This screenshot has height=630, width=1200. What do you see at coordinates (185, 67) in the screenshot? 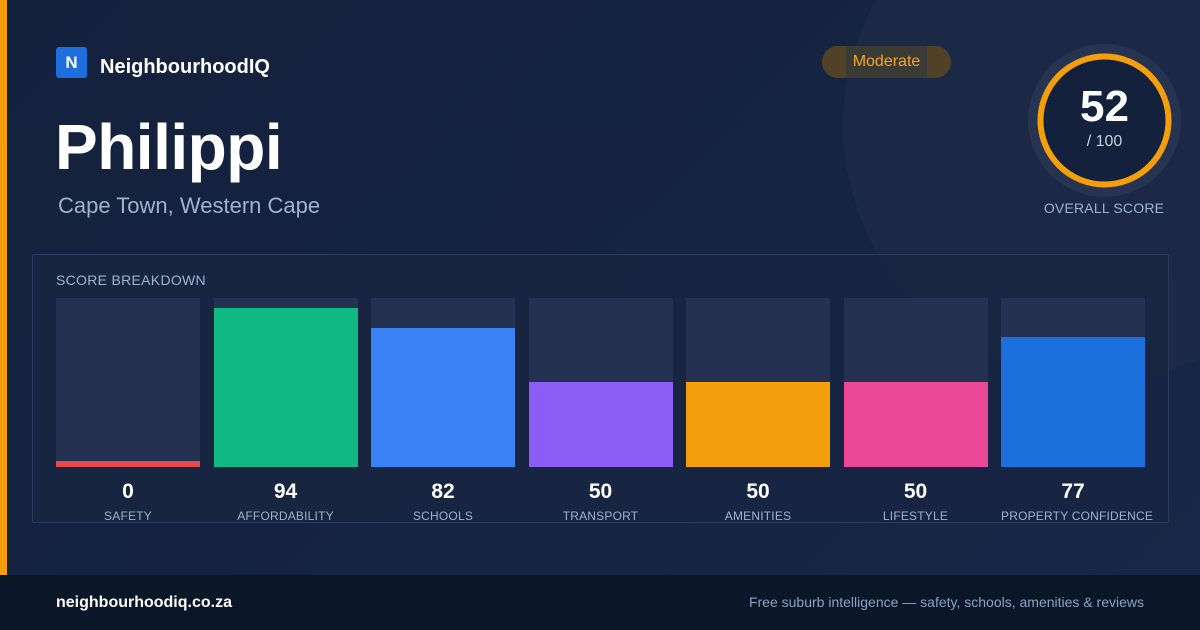
I see `brand-name: NeighbourhoodIQ` at bounding box center [185, 67].